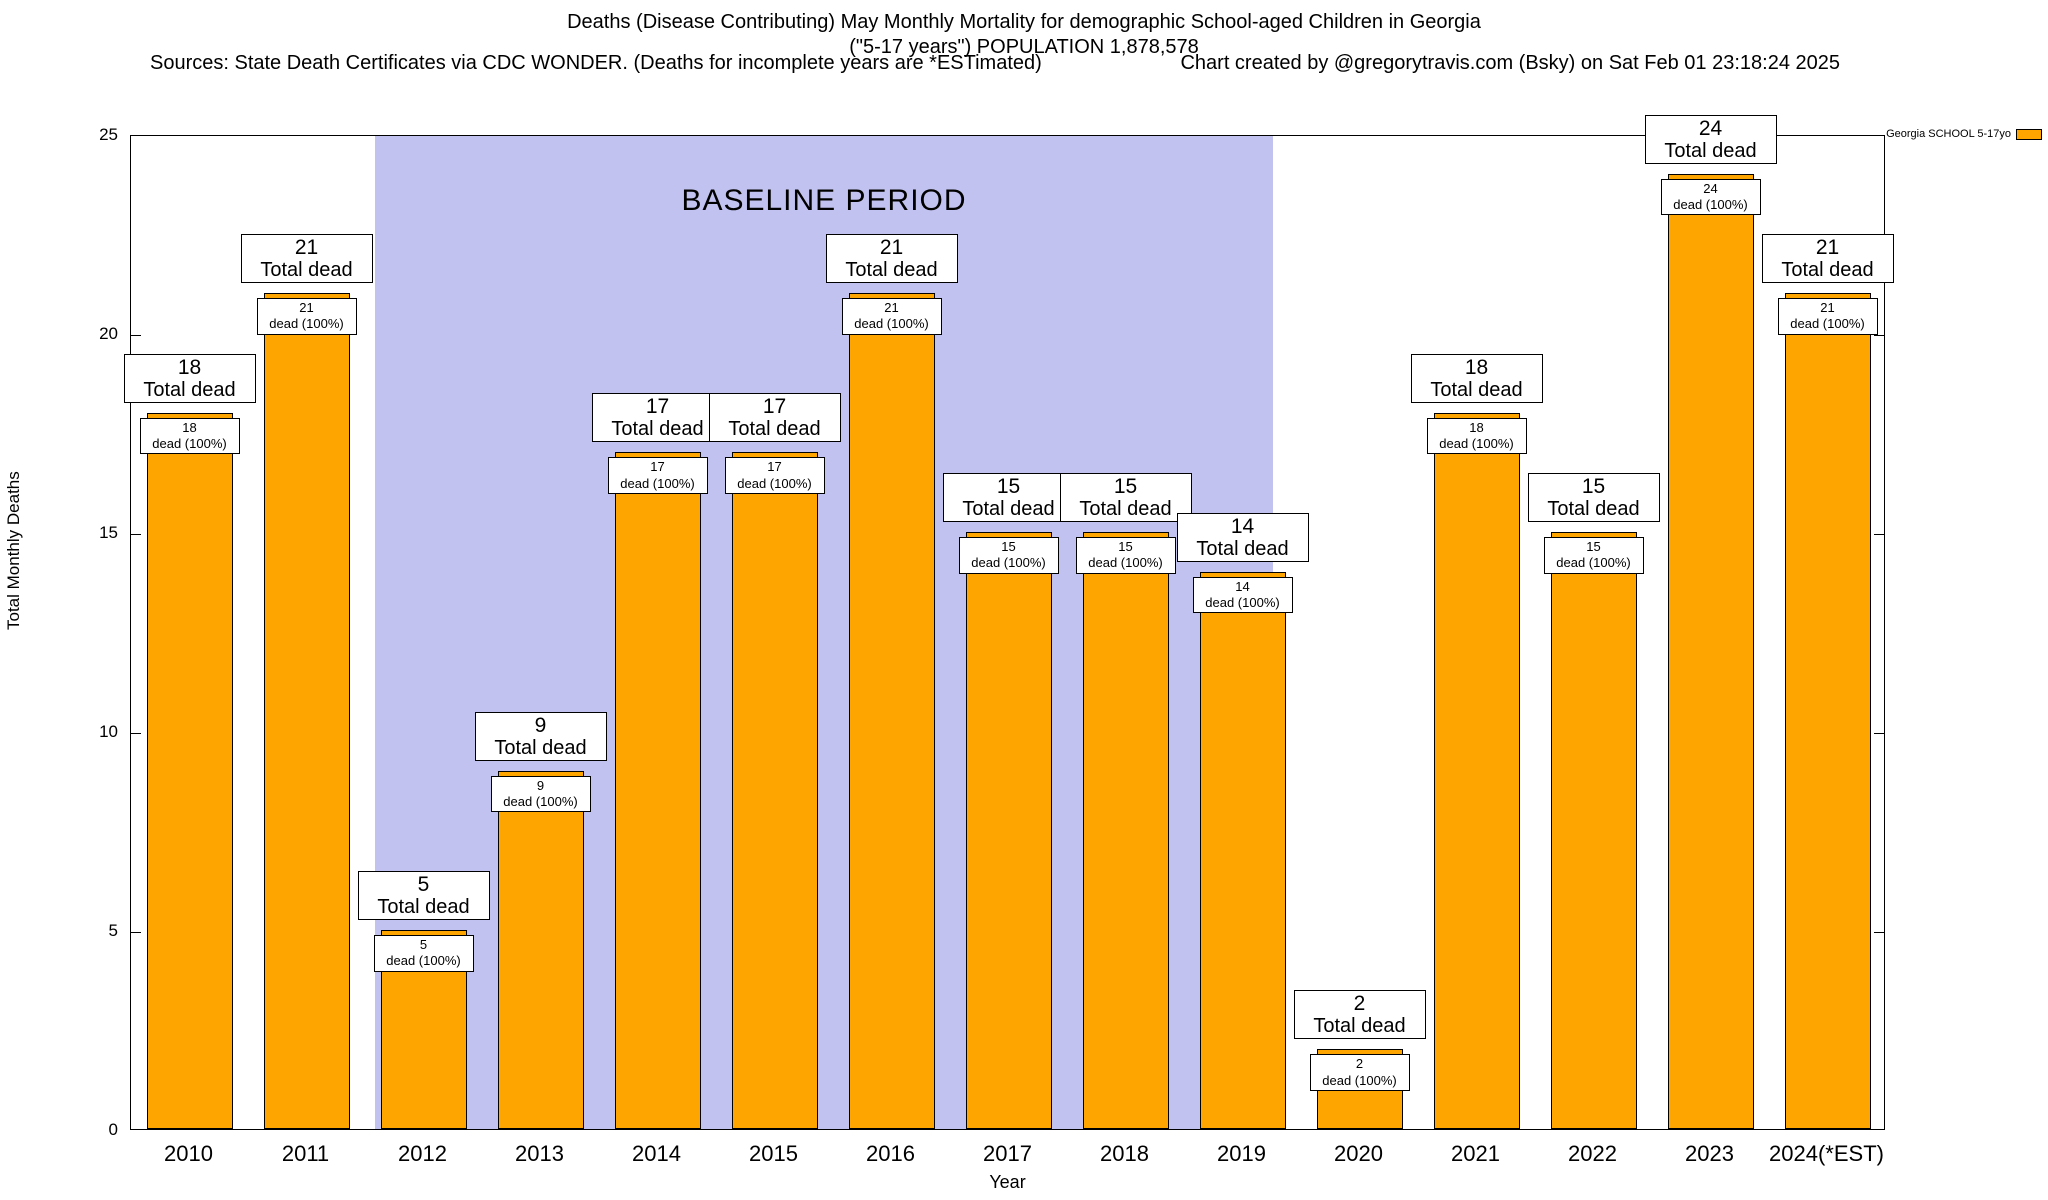  I want to click on bar-2017, so click(1008, 830).